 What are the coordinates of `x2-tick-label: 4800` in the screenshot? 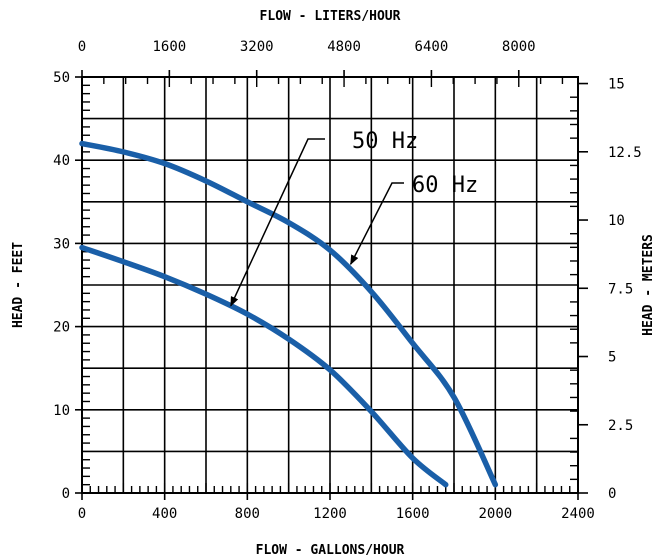 It's located at (344, 47).